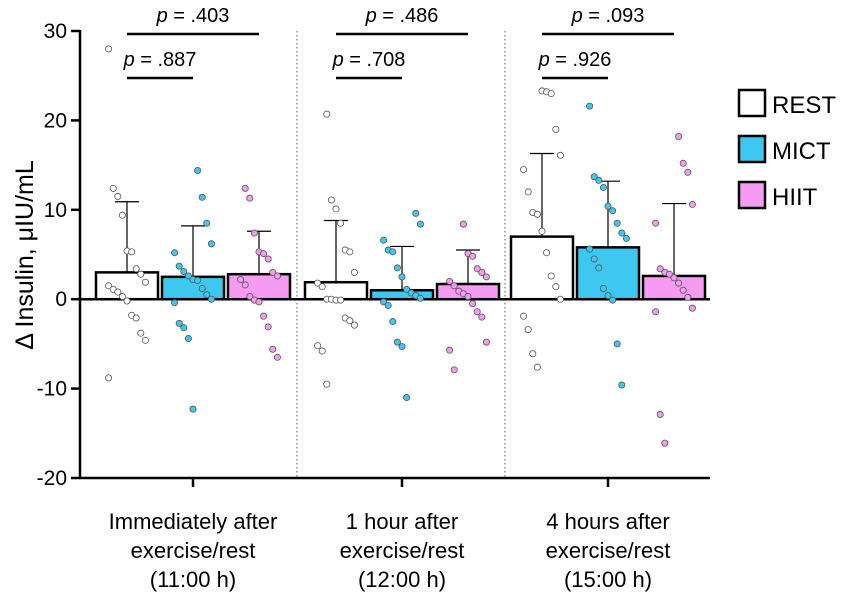 This screenshot has height=605, width=851. I want to click on comparison-p-value: p = .708, so click(369, 60).